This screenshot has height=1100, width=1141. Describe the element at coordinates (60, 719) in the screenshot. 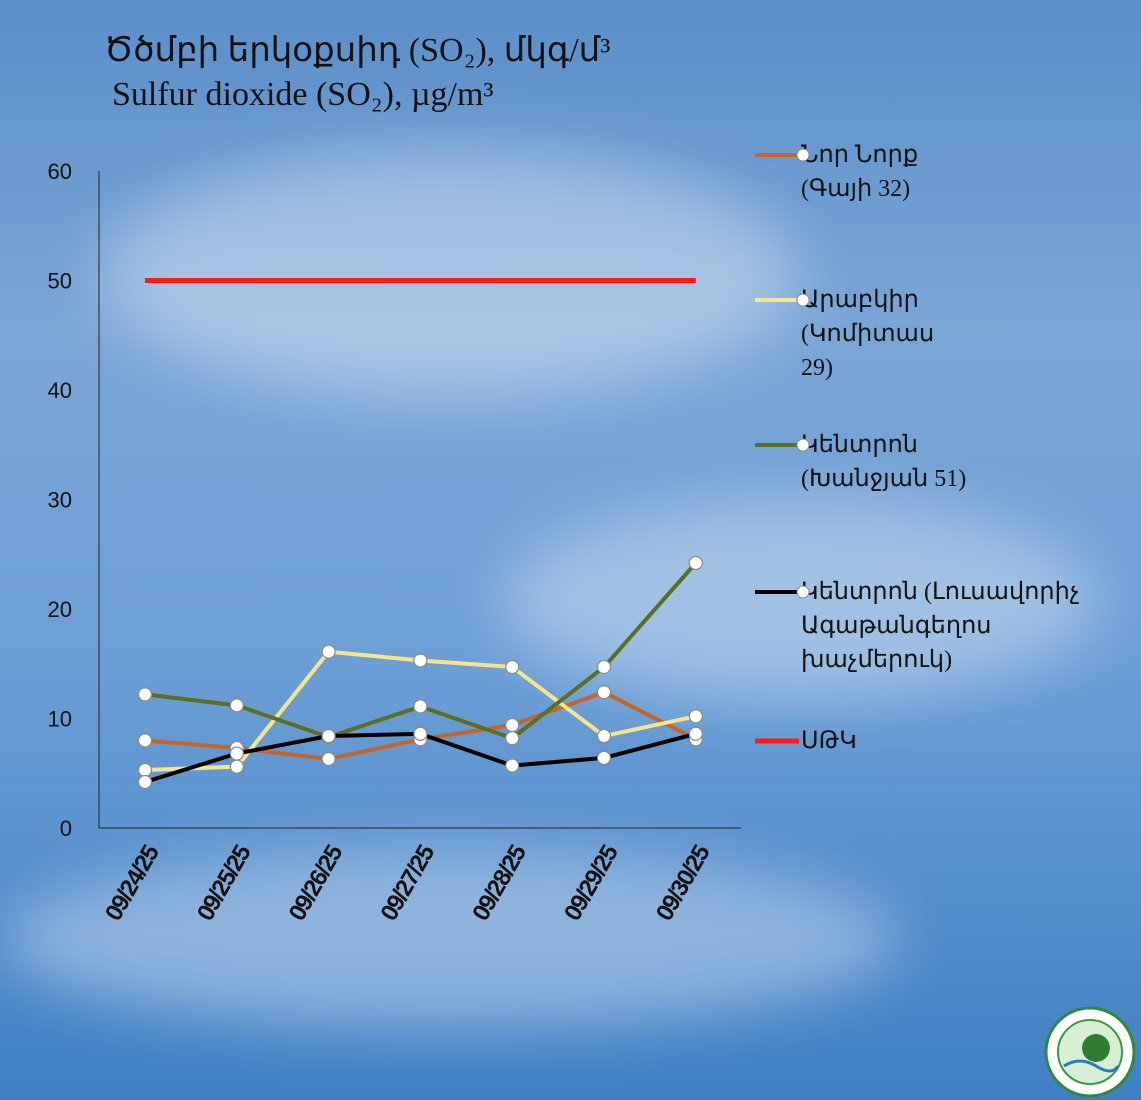

I see `y-tick-label: 10` at that location.